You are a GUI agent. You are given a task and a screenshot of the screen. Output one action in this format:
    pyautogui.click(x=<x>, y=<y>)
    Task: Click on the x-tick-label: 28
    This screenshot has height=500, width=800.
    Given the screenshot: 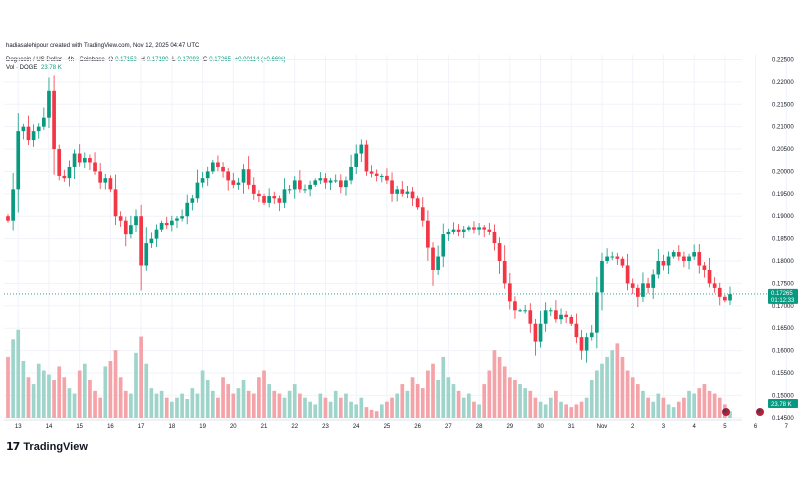 What is the action you would take?
    pyautogui.click(x=479, y=427)
    